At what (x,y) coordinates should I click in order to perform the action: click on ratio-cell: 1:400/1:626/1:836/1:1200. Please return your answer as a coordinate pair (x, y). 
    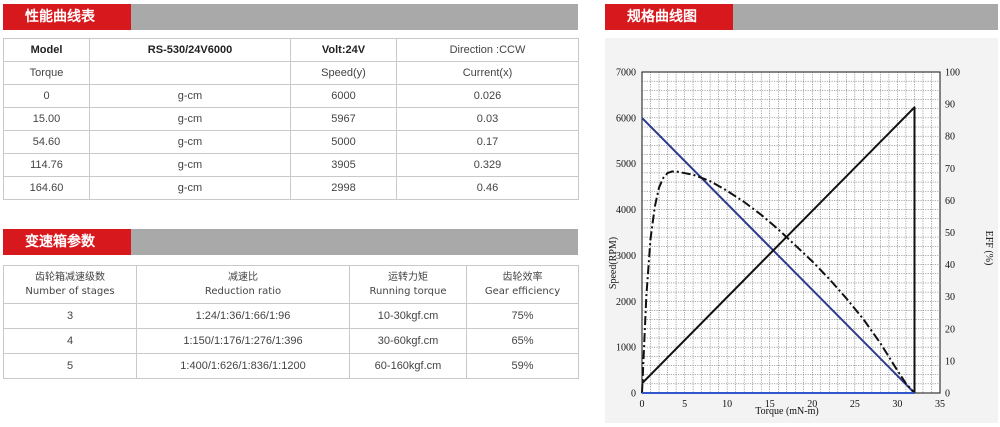
    Looking at the image, I should click on (243, 366).